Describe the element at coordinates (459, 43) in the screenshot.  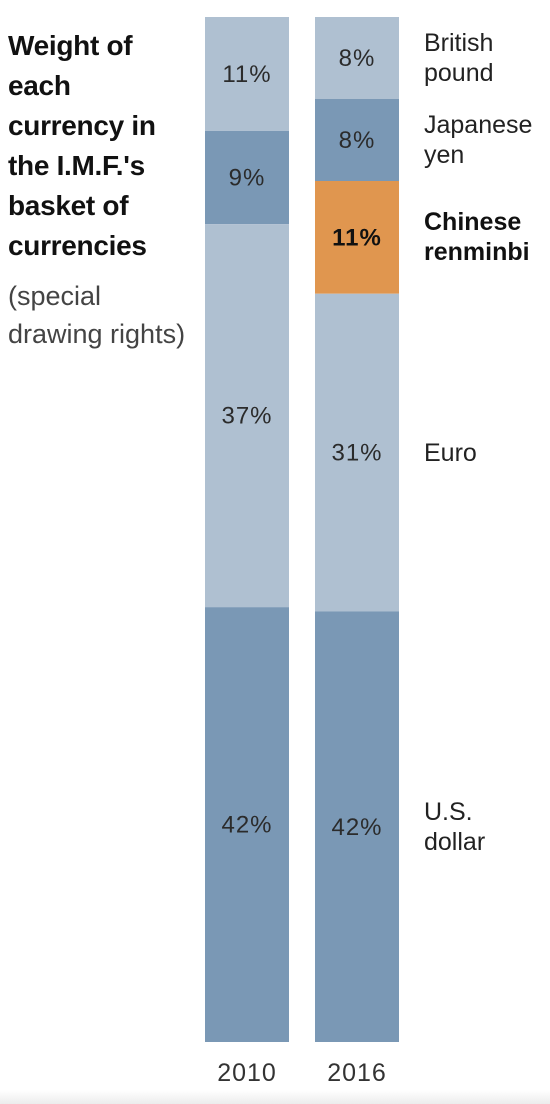
I see `currency-label-line: British` at that location.